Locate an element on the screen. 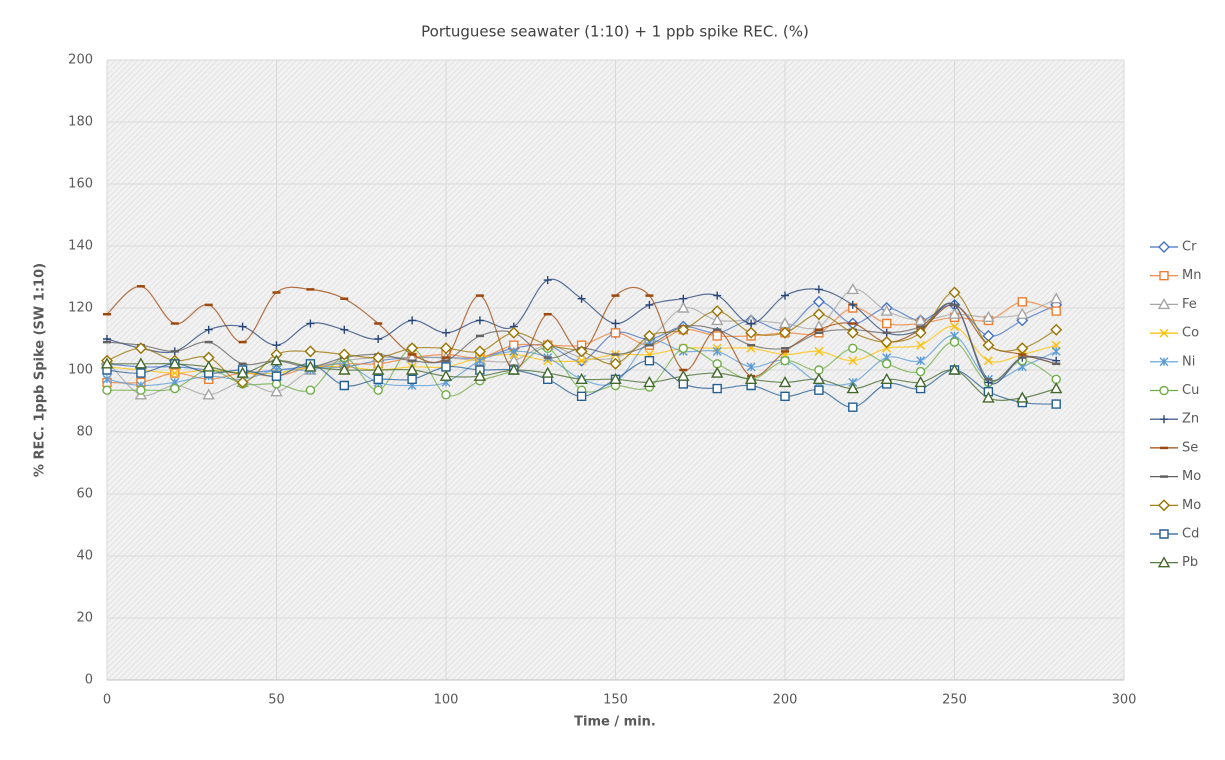 The image size is (1225, 760). y-axis-title: % REC. 1ppb Spike (SW 1:10) is located at coordinates (40, 370).